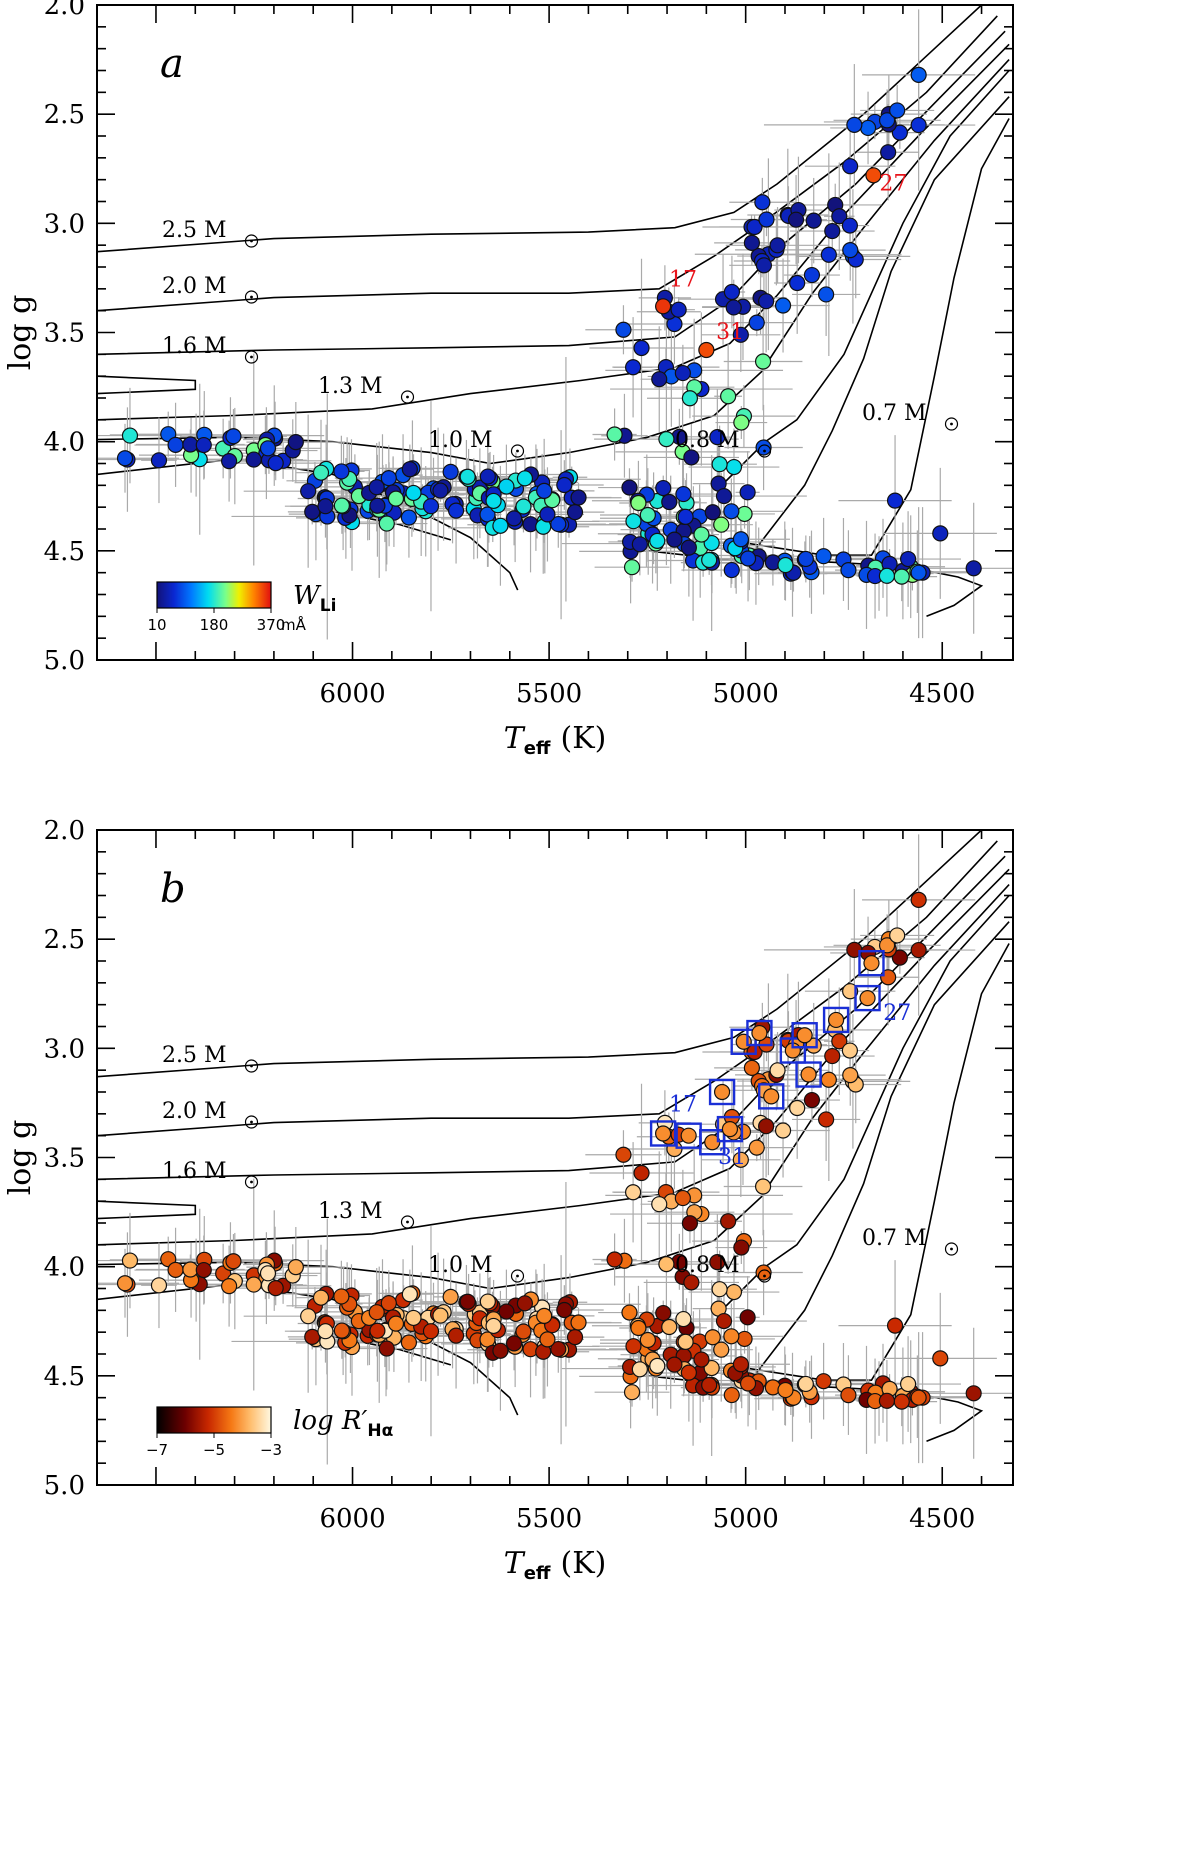 The width and height of the screenshot is (1200, 1852). I want to click on y-tick-label: 2.5, so click(64, 115).